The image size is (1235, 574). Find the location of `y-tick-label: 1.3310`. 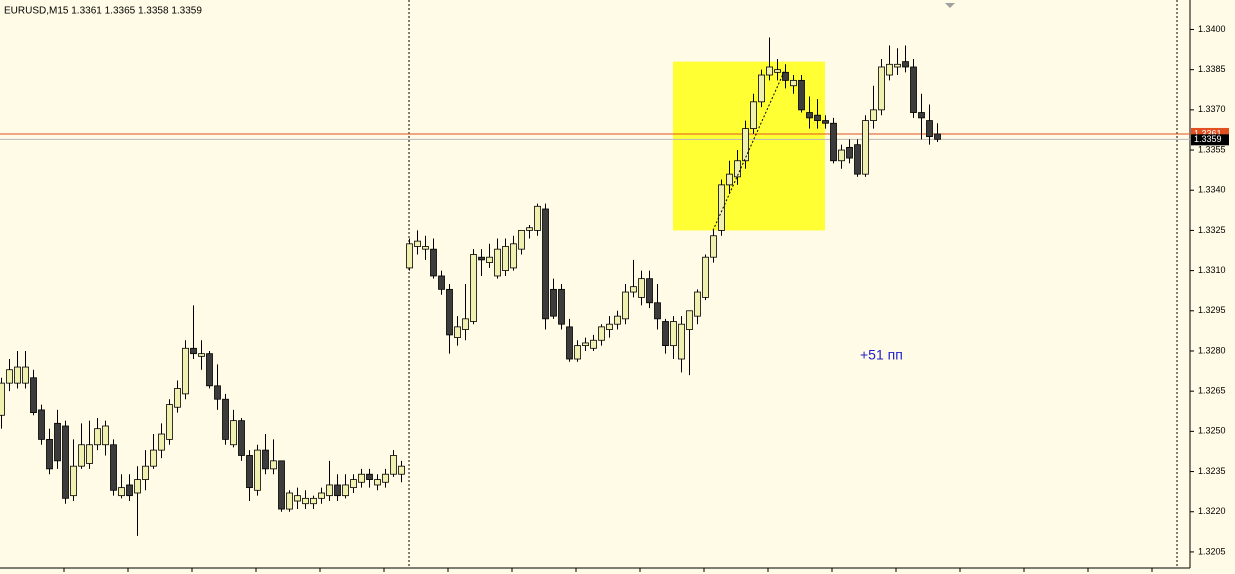

y-tick-label: 1.3310 is located at coordinates (1212, 270).